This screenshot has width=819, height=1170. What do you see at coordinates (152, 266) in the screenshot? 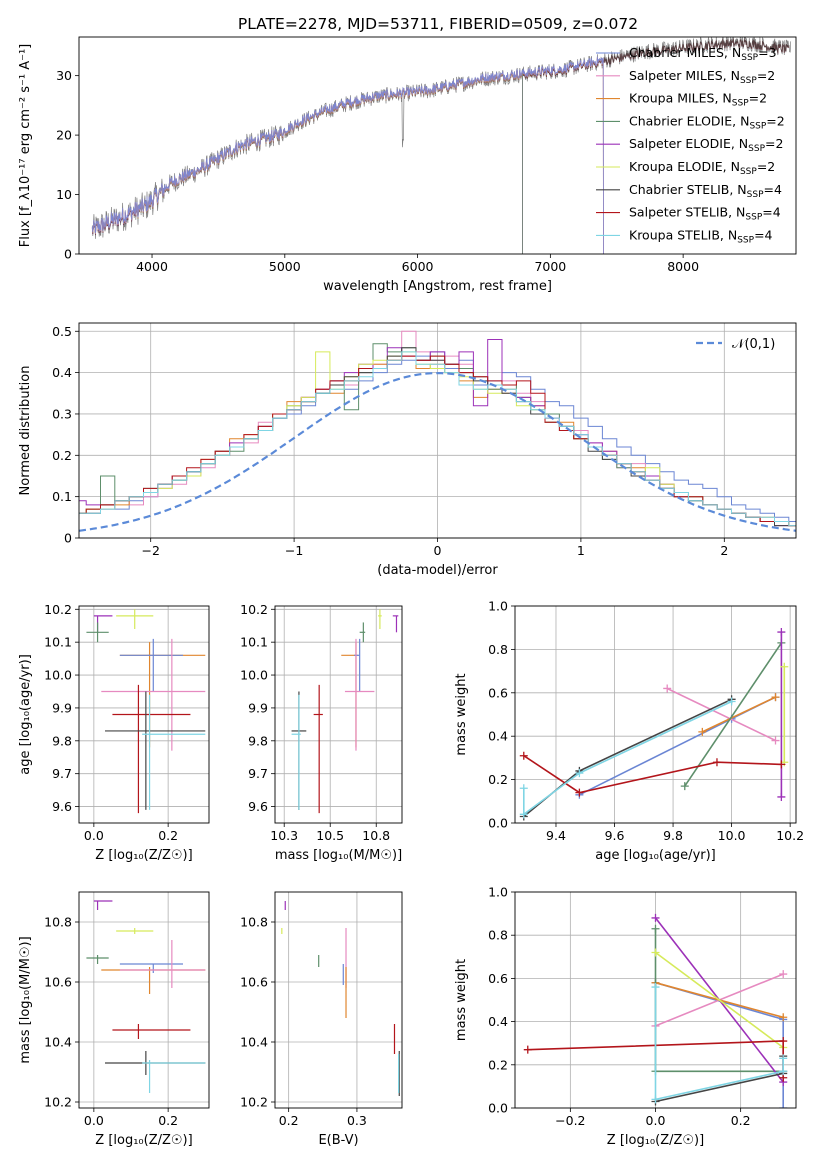
I see `x-tick-label: 4000` at bounding box center [152, 266].